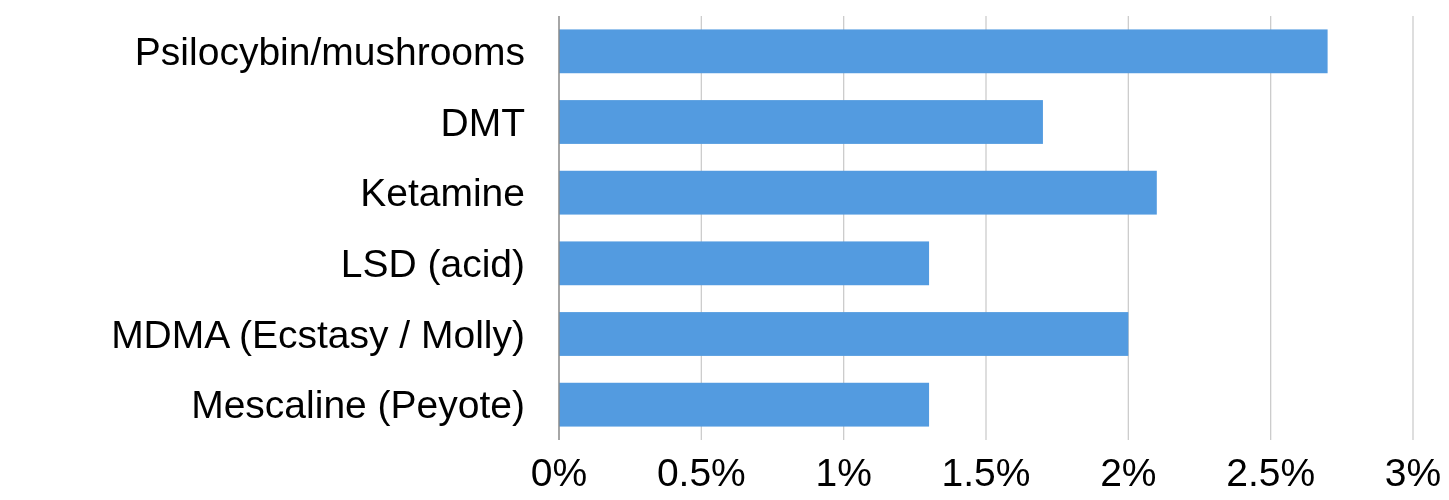 This screenshot has width=1449, height=500. Describe the element at coordinates (1413, 472) in the screenshot. I see `x-tick-label: 3%` at that location.